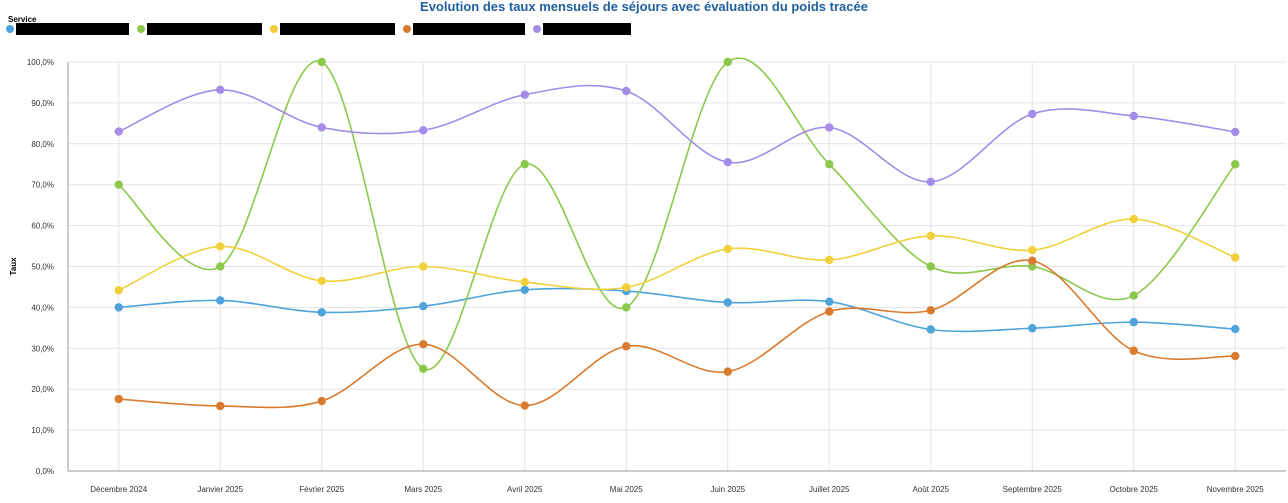  I want to click on y-tick-label: 0,0%, so click(45, 471).